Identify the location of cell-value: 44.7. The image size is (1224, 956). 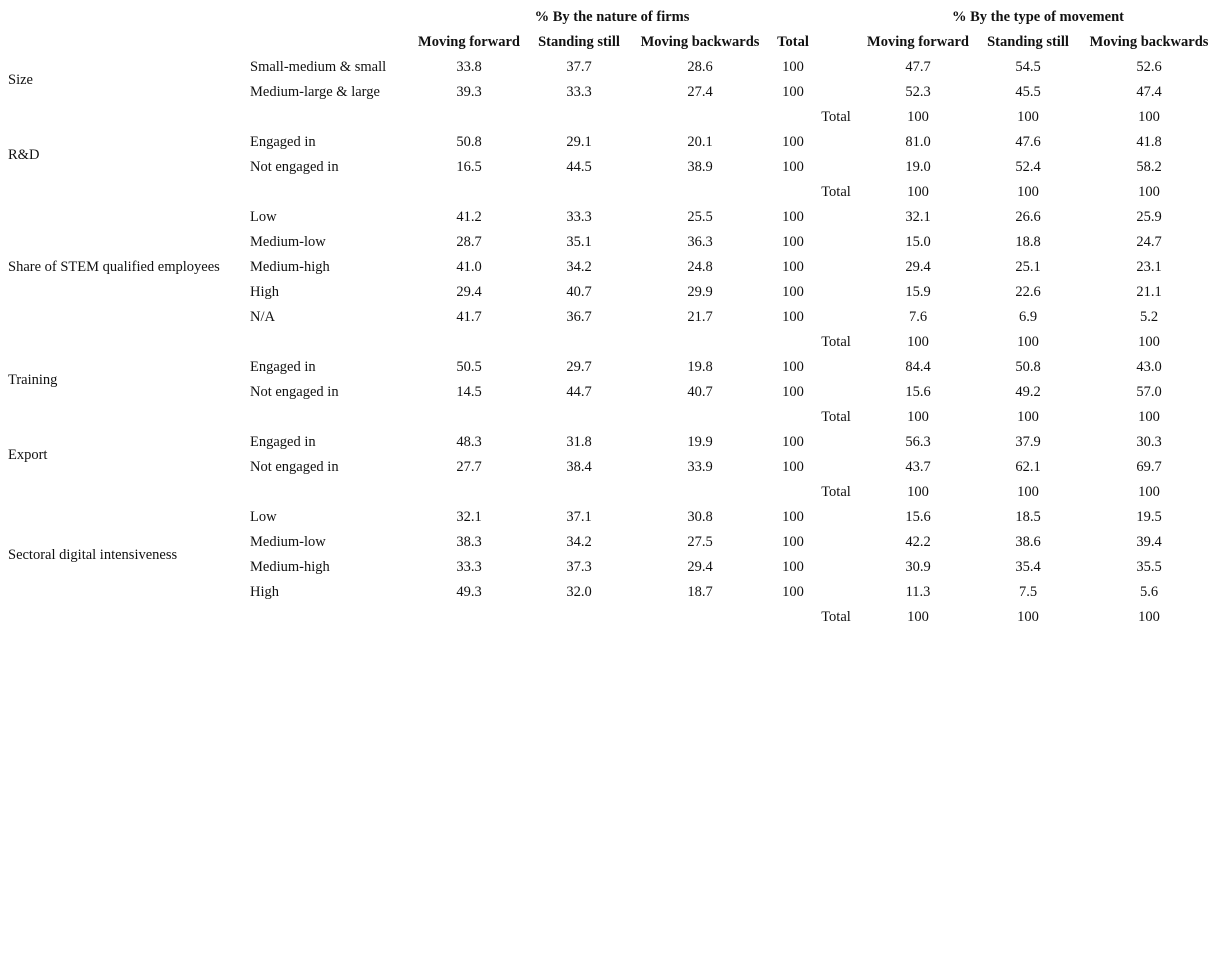
(579, 392).